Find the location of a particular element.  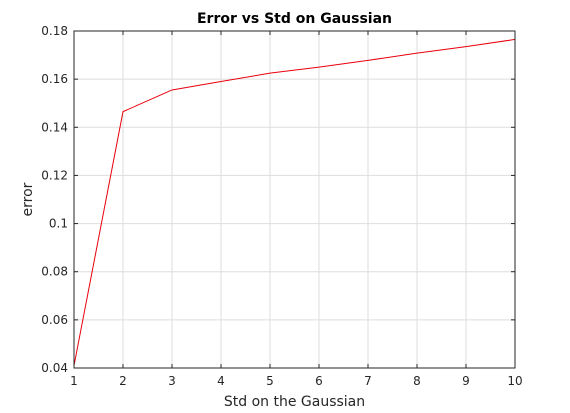

y-tick-label: 0.04 is located at coordinates (54, 368).